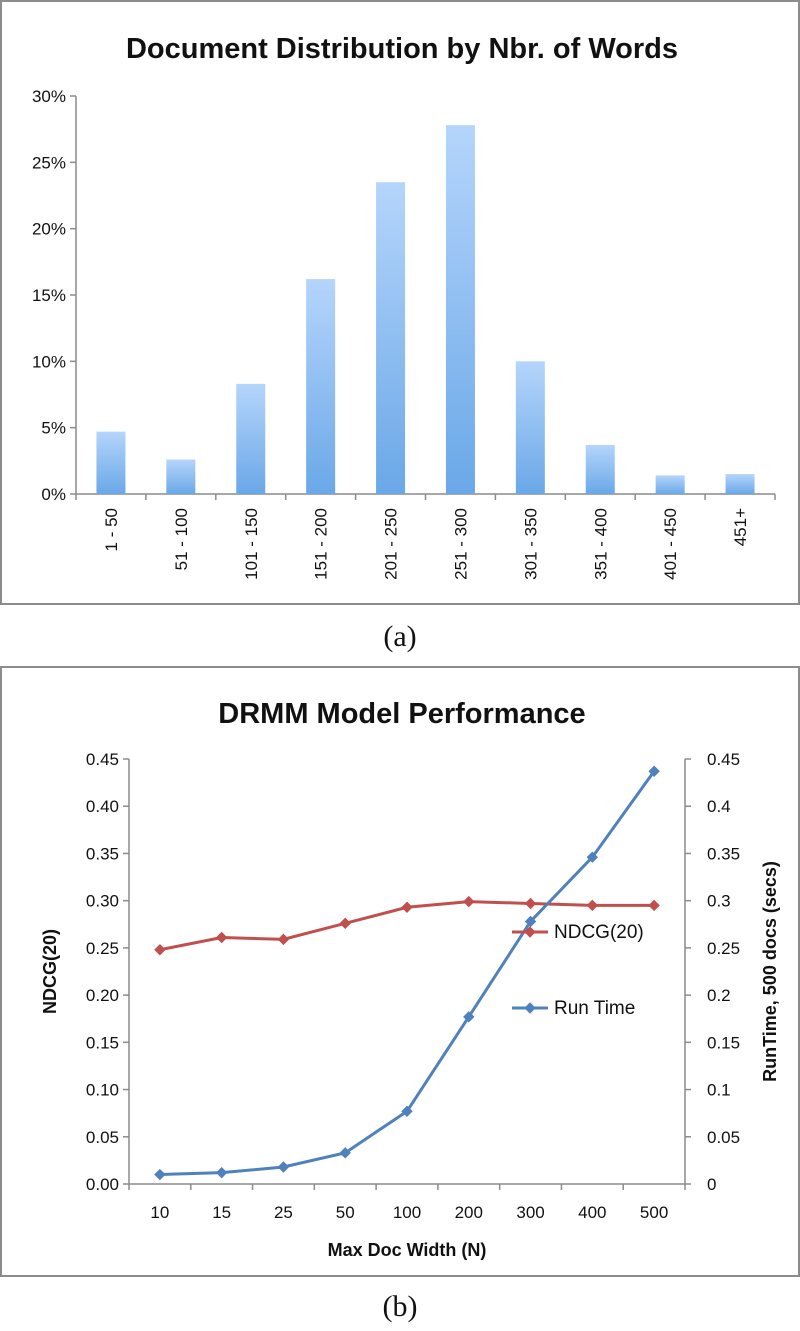 Image resolution: width=800 pixels, height=1331 pixels. I want to click on x-tick-label: 51 - 100, so click(181, 539).